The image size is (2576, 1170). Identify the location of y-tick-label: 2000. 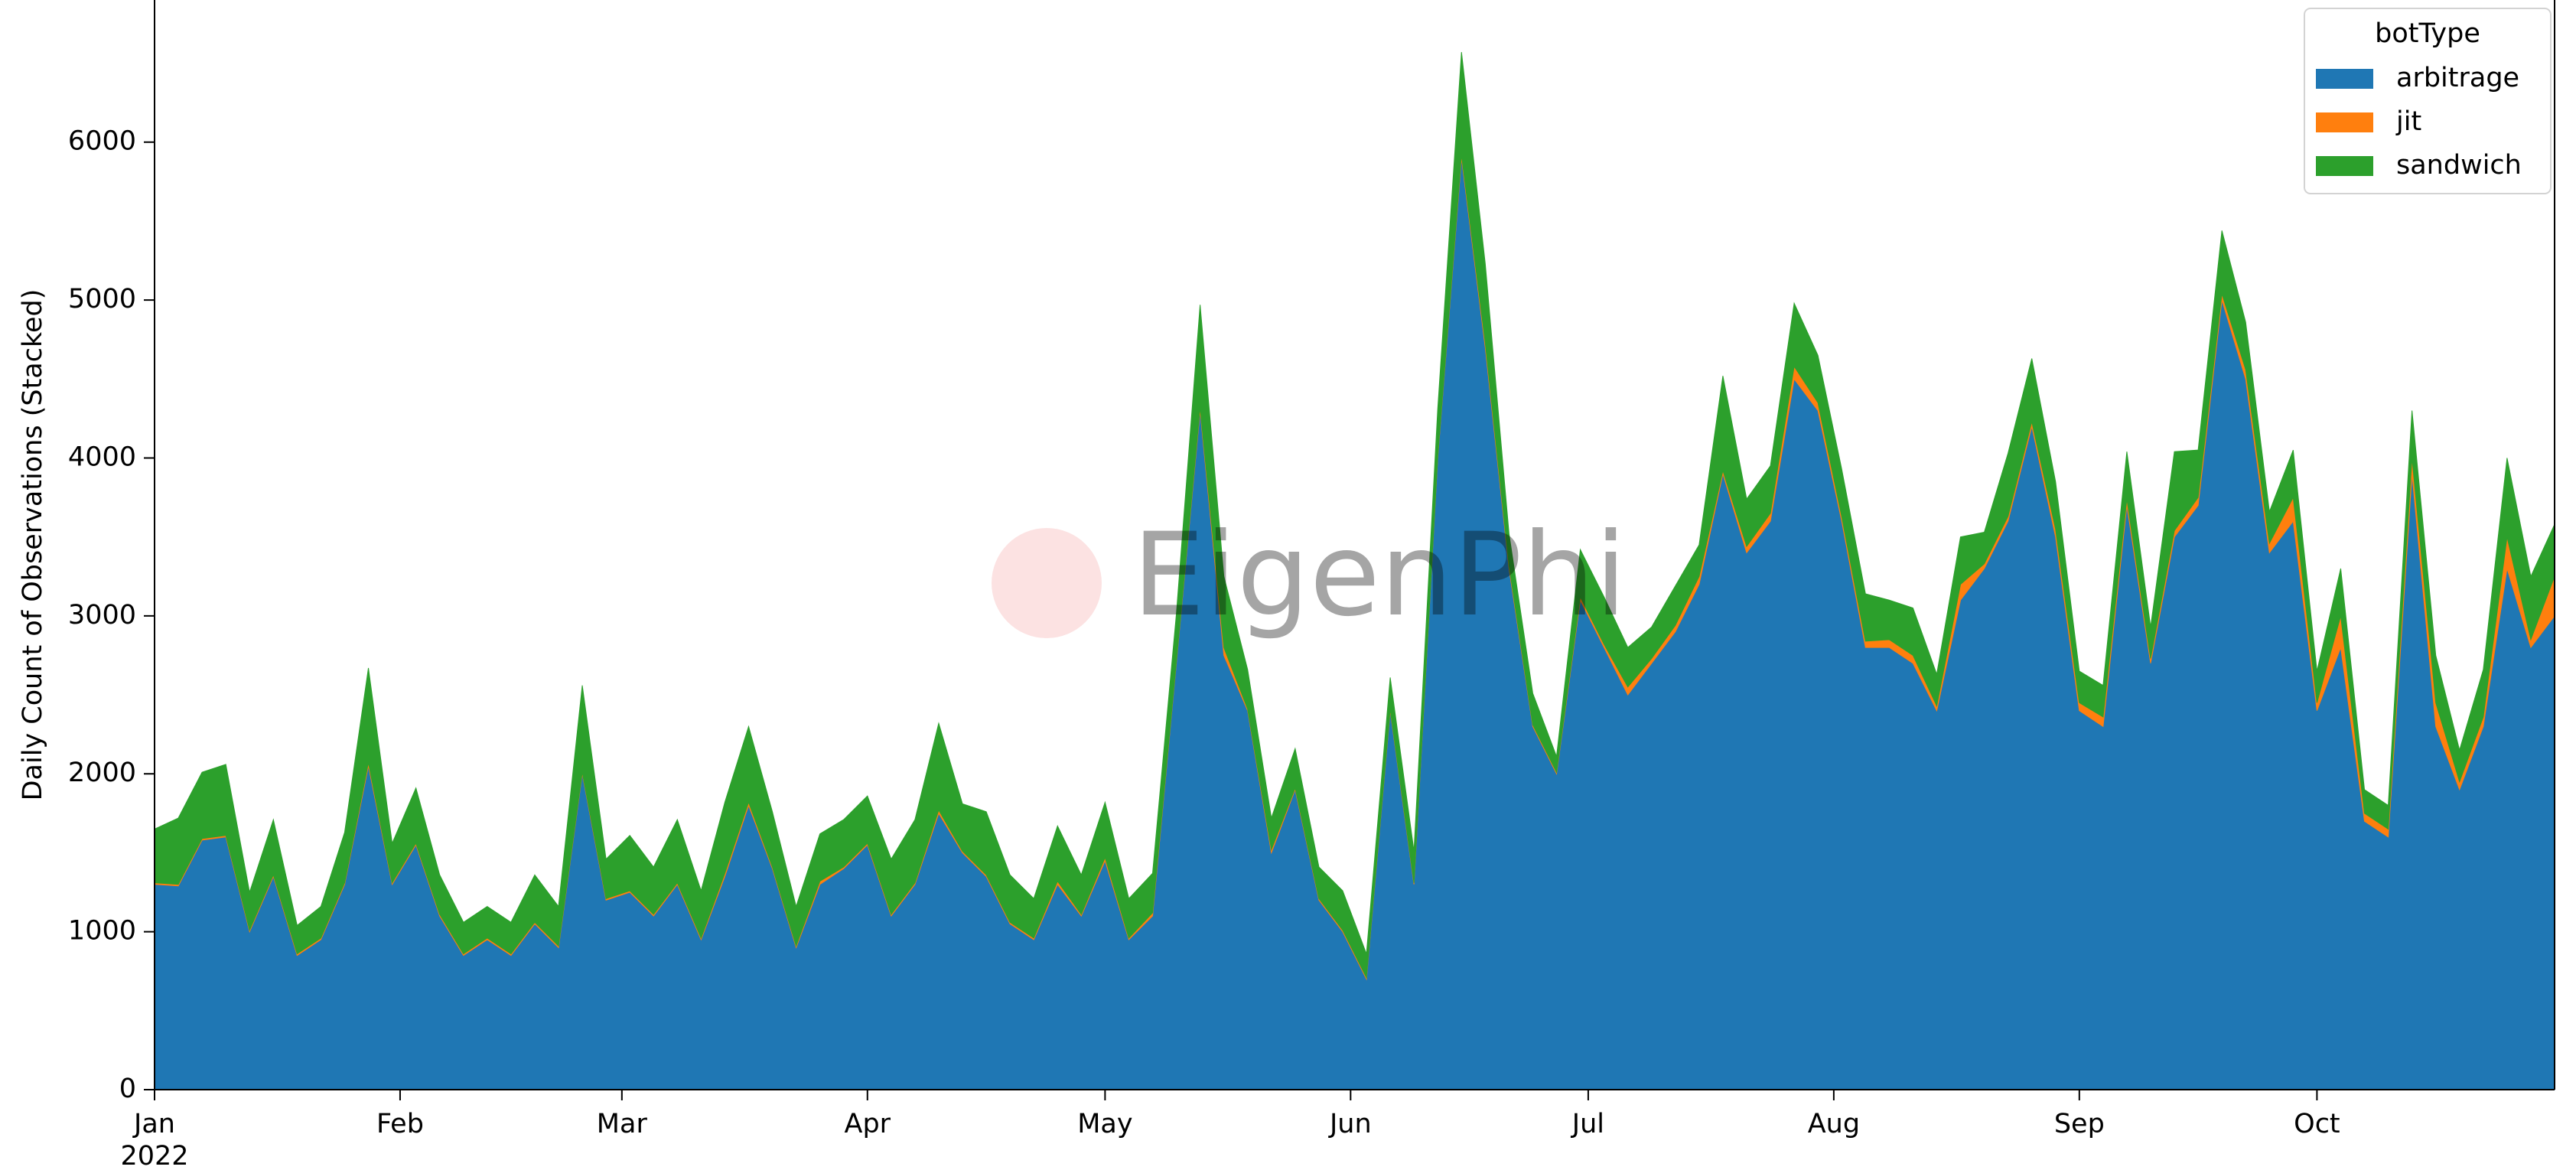
(102, 773).